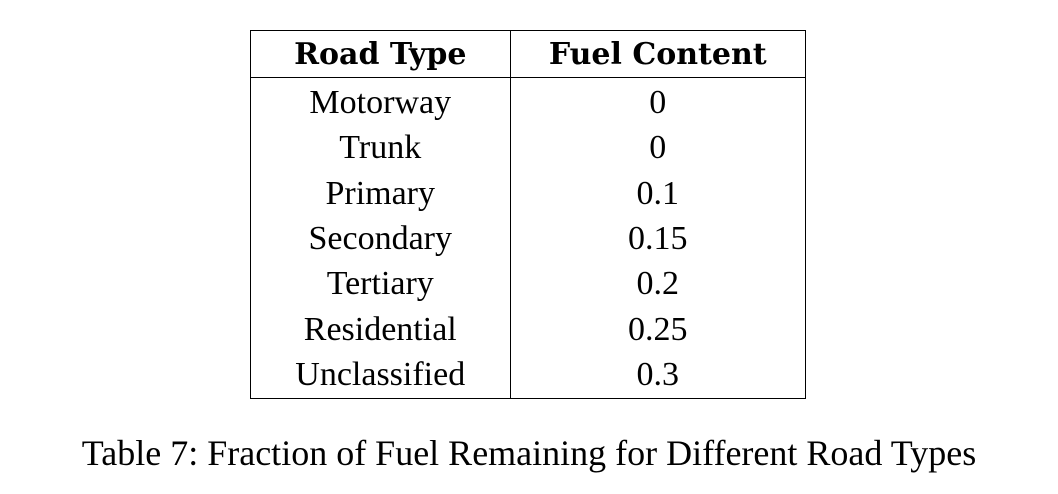  What do you see at coordinates (381, 148) in the screenshot?
I see `road-type-cell: Trunk` at bounding box center [381, 148].